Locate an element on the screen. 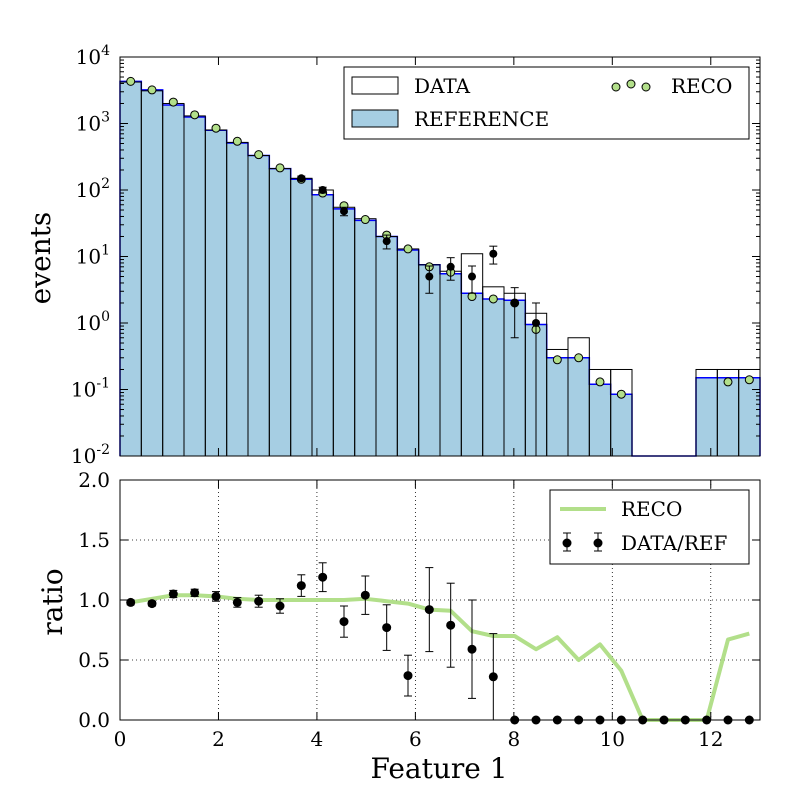 The image size is (800, 800). reference-legend-swatch is located at coordinates (375, 118).